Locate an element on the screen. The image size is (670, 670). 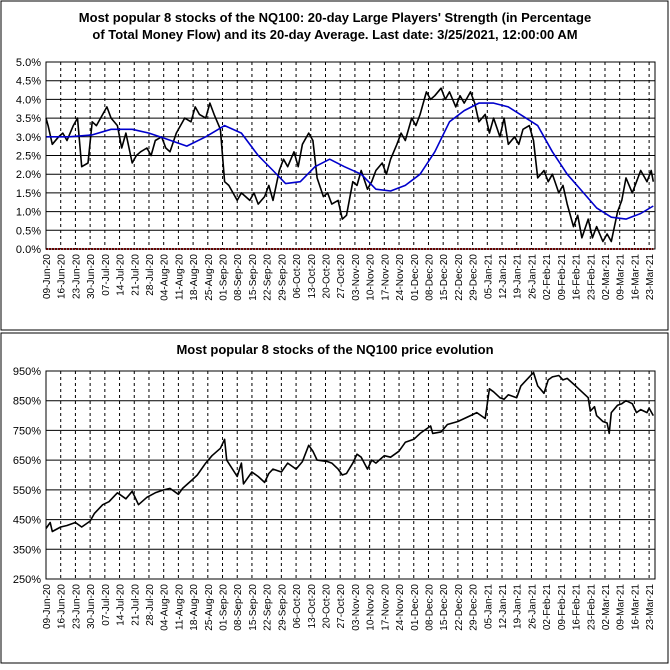
x-tick-label: 04-Aug-20 is located at coordinates (165, 607).